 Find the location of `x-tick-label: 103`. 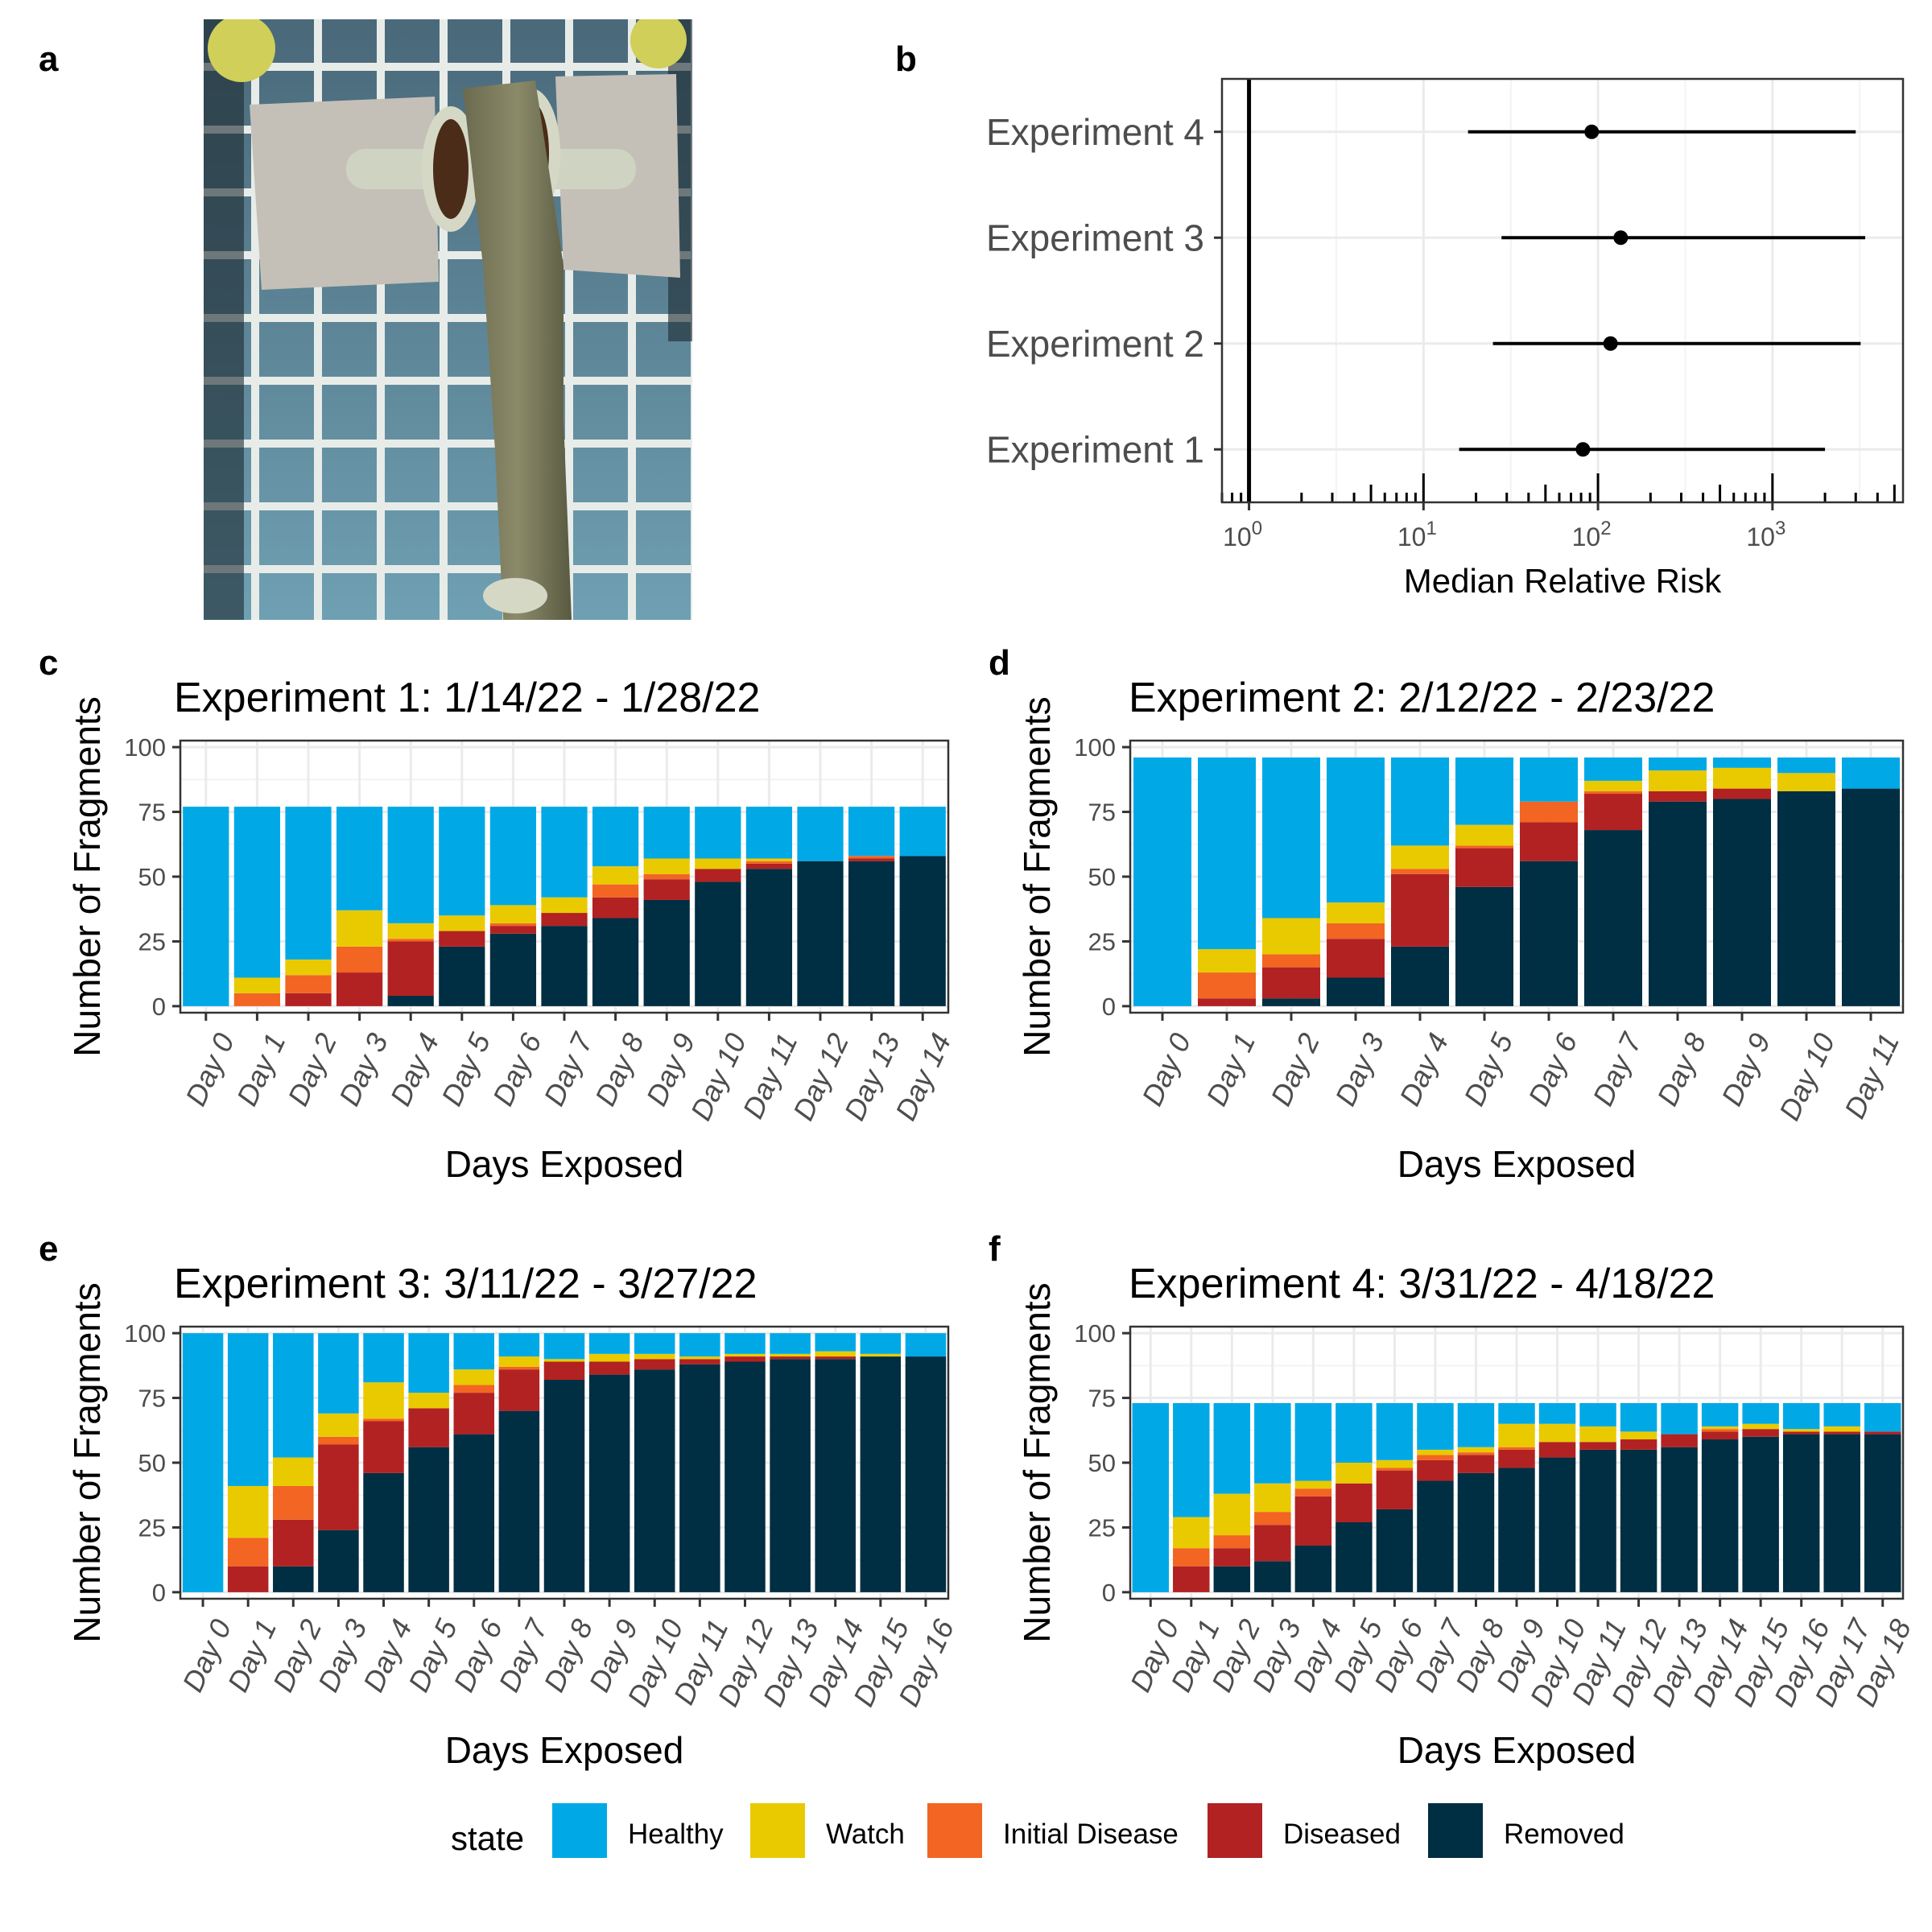

x-tick-label: 103 is located at coordinates (1766, 534).